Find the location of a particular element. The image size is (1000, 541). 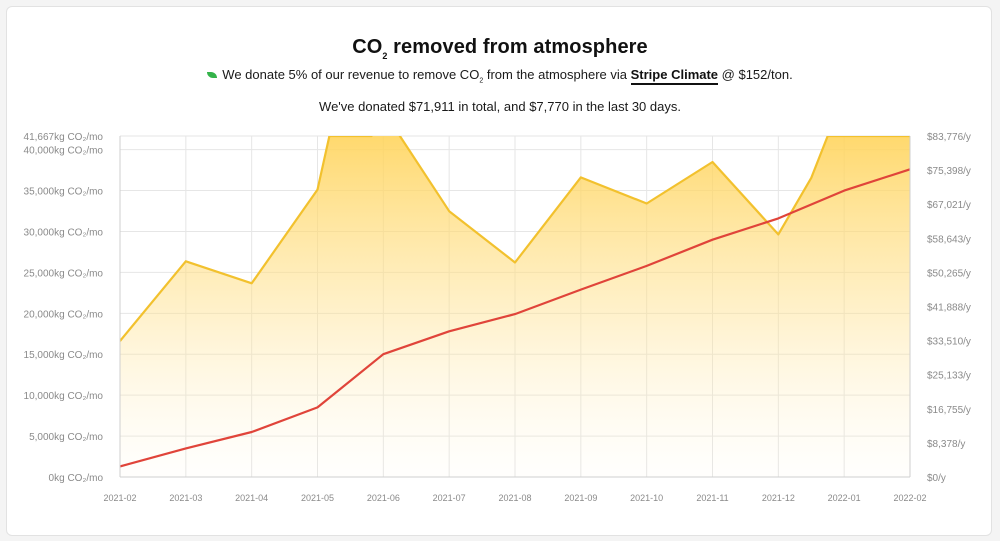

x-tick-label: 2021-07 is located at coordinates (449, 498).